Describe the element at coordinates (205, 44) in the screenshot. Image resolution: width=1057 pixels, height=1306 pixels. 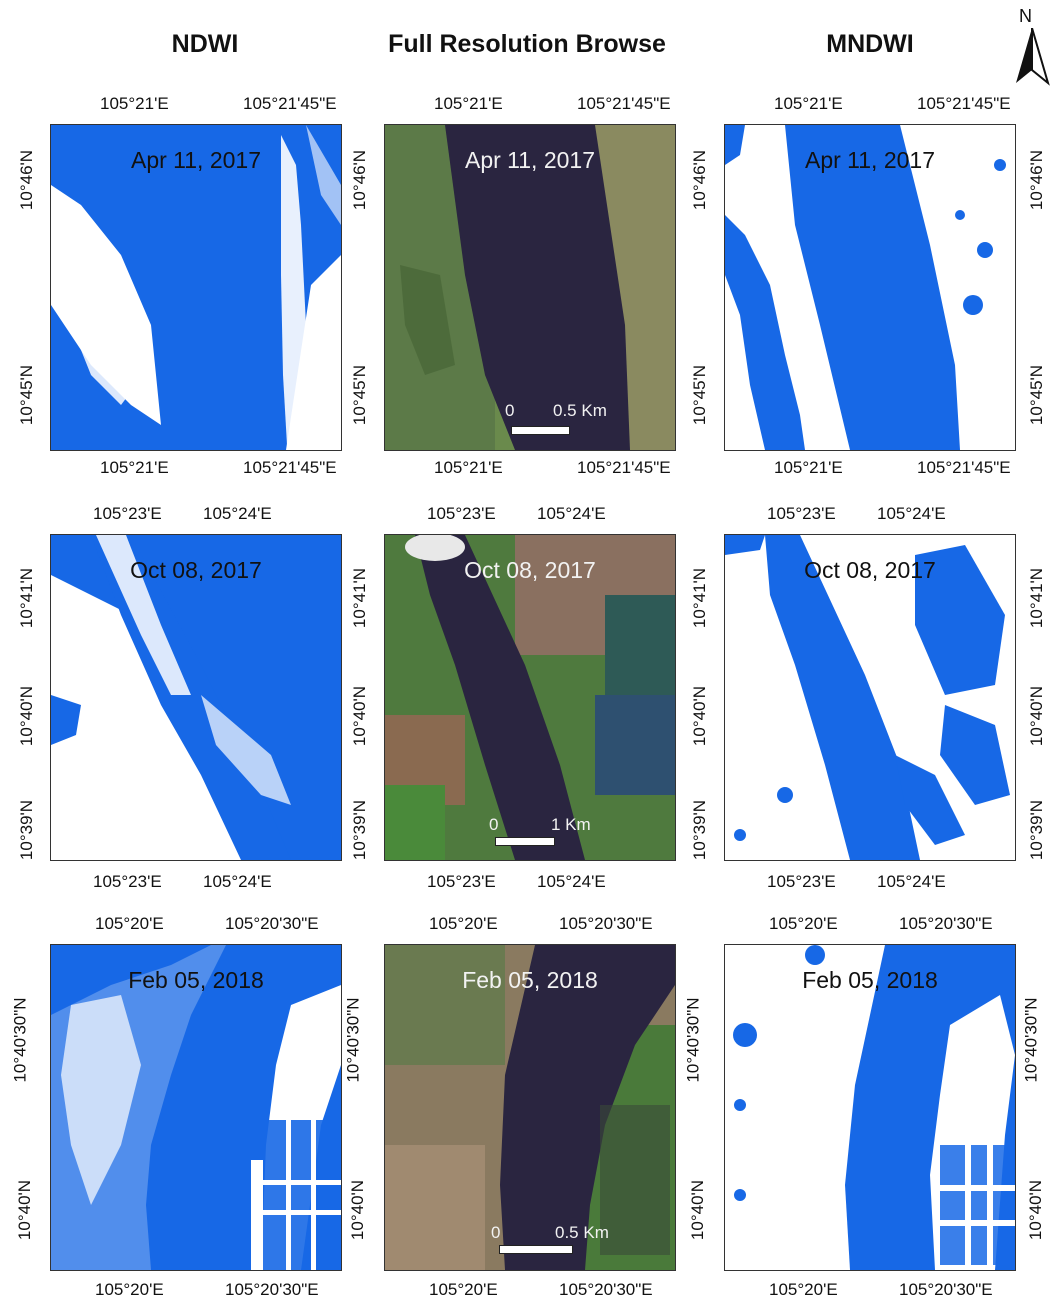
I see `column-title-ndwi: NDWI` at that location.